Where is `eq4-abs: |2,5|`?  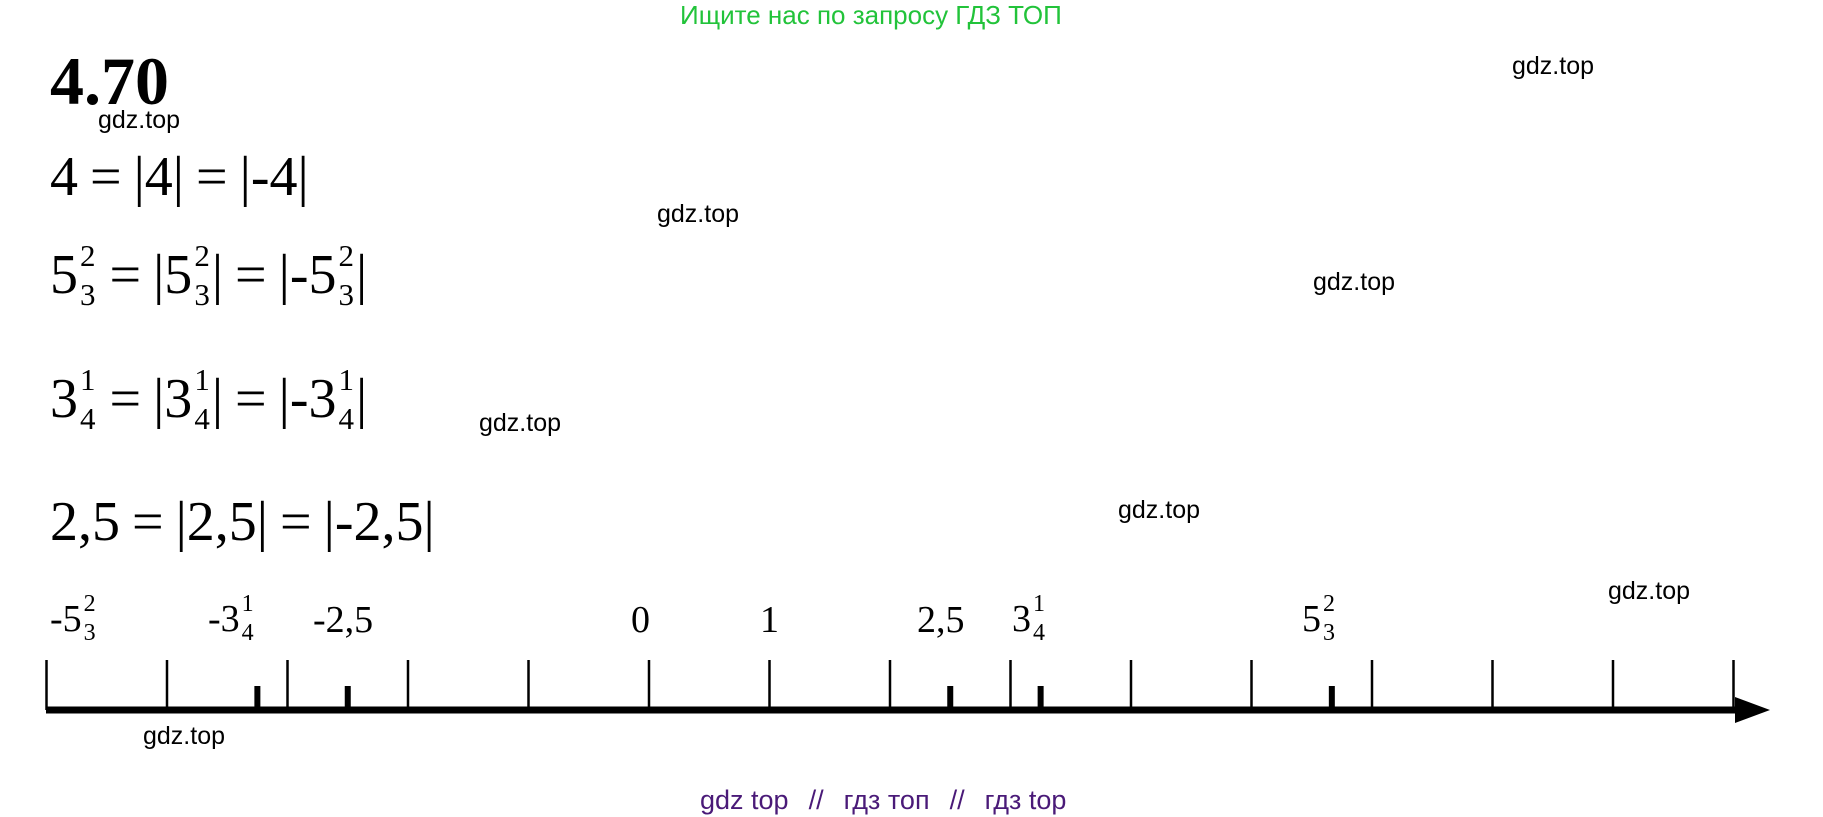
eq4-abs: |2,5| is located at coordinates (222, 522).